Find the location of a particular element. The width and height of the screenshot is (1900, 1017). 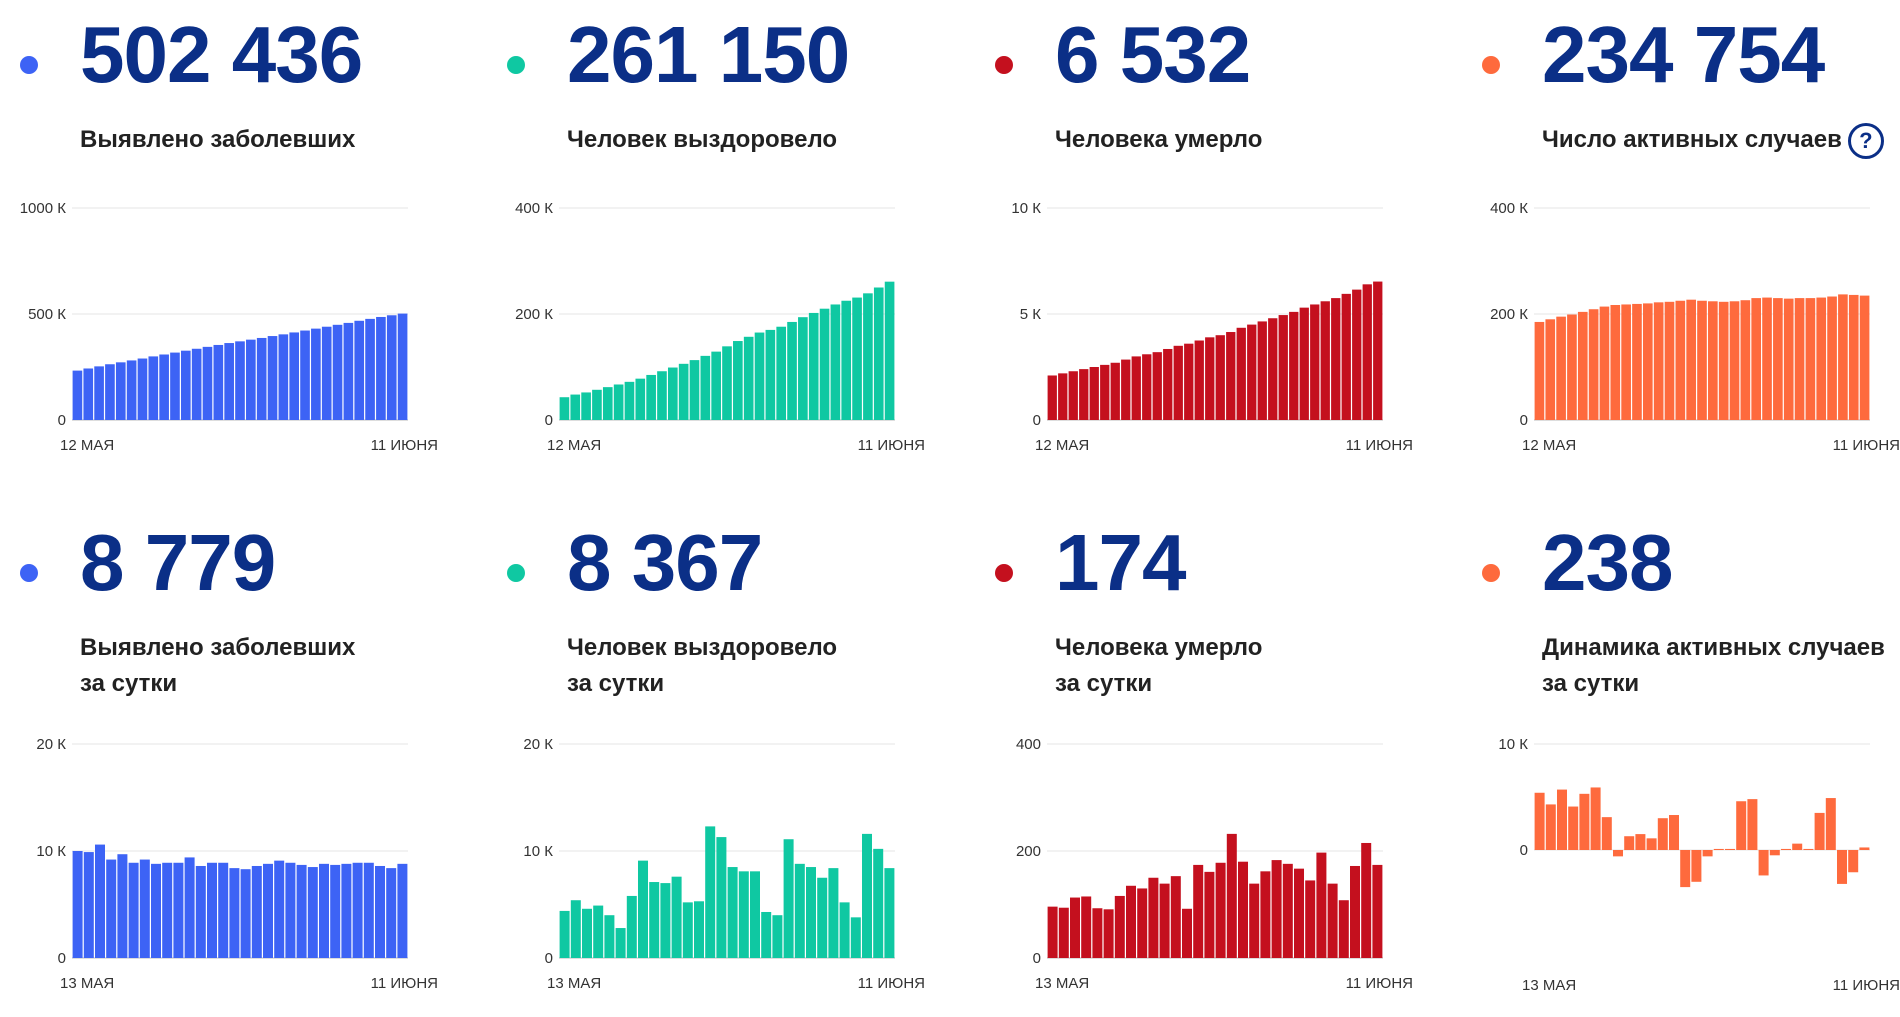

metric-label-line: за сутки is located at coordinates (1104, 683).